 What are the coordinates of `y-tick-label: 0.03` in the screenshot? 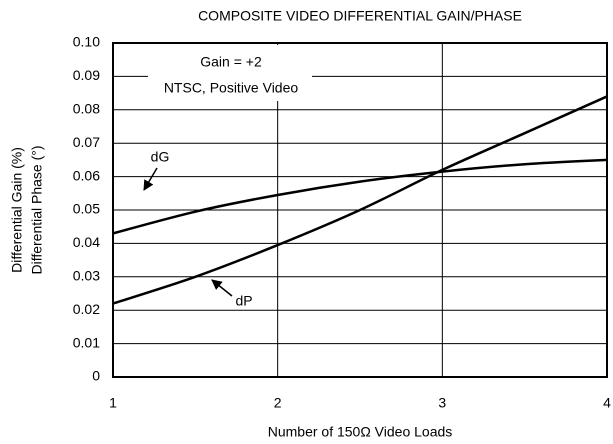 It's located at (86, 276).